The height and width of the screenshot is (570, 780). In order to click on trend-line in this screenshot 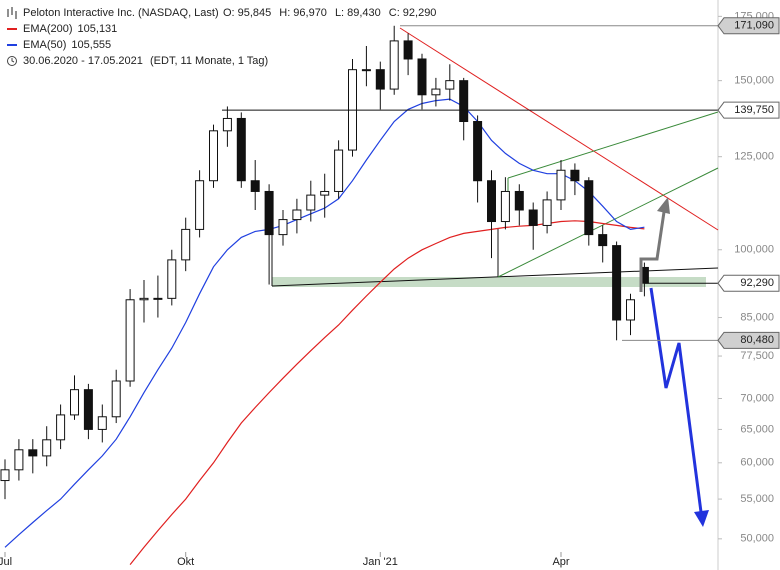, I will do `click(559, 129)`.